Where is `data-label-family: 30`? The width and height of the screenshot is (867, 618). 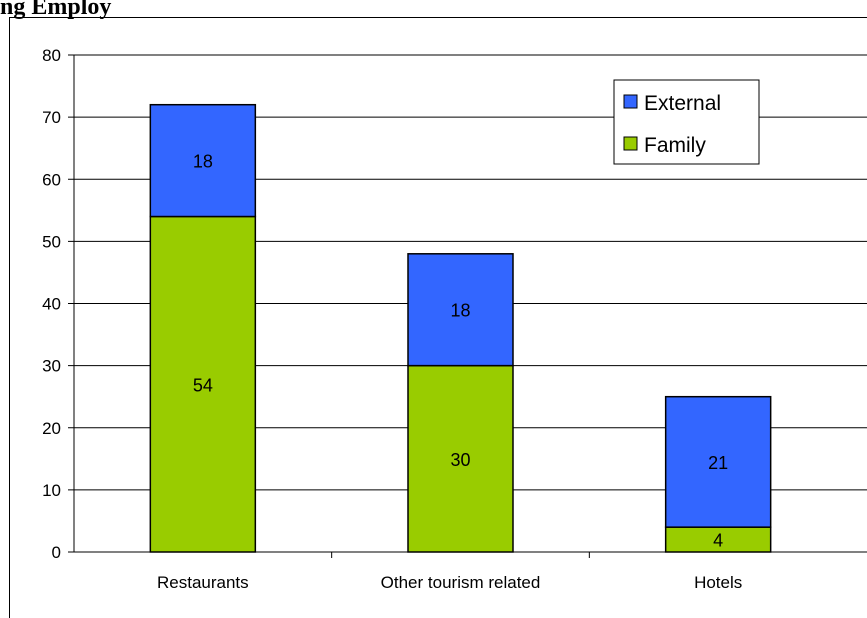
data-label-family: 30 is located at coordinates (460, 460).